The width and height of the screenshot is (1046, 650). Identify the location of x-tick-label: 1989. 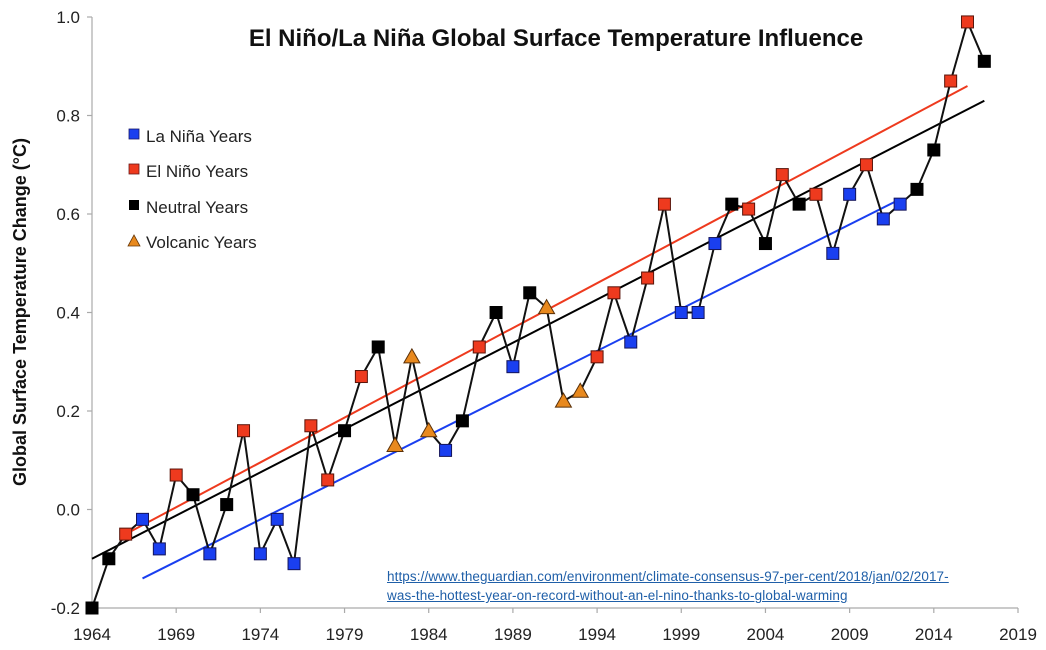
(513, 634).